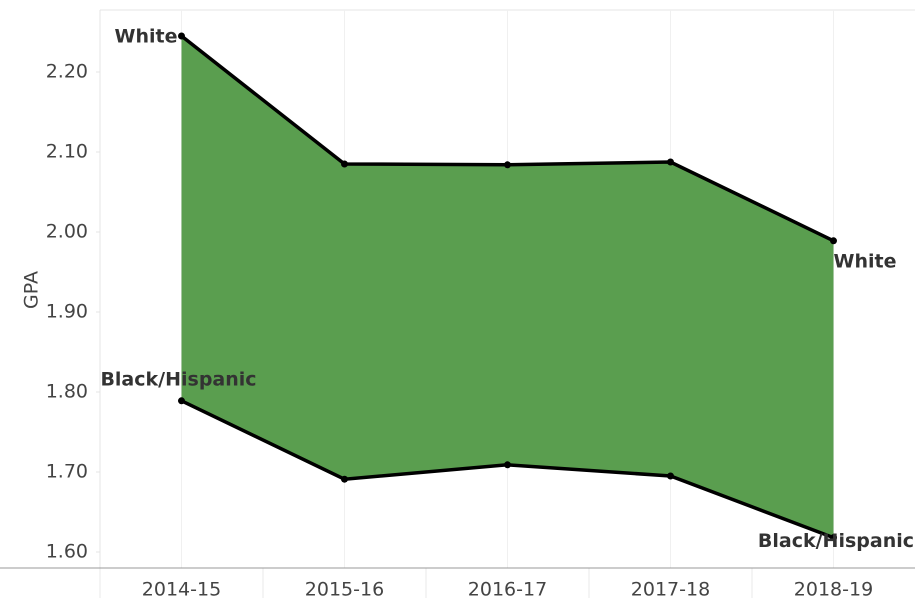 This screenshot has width=915, height=603. I want to click on x-tick-label: 2018-19, so click(833, 590).